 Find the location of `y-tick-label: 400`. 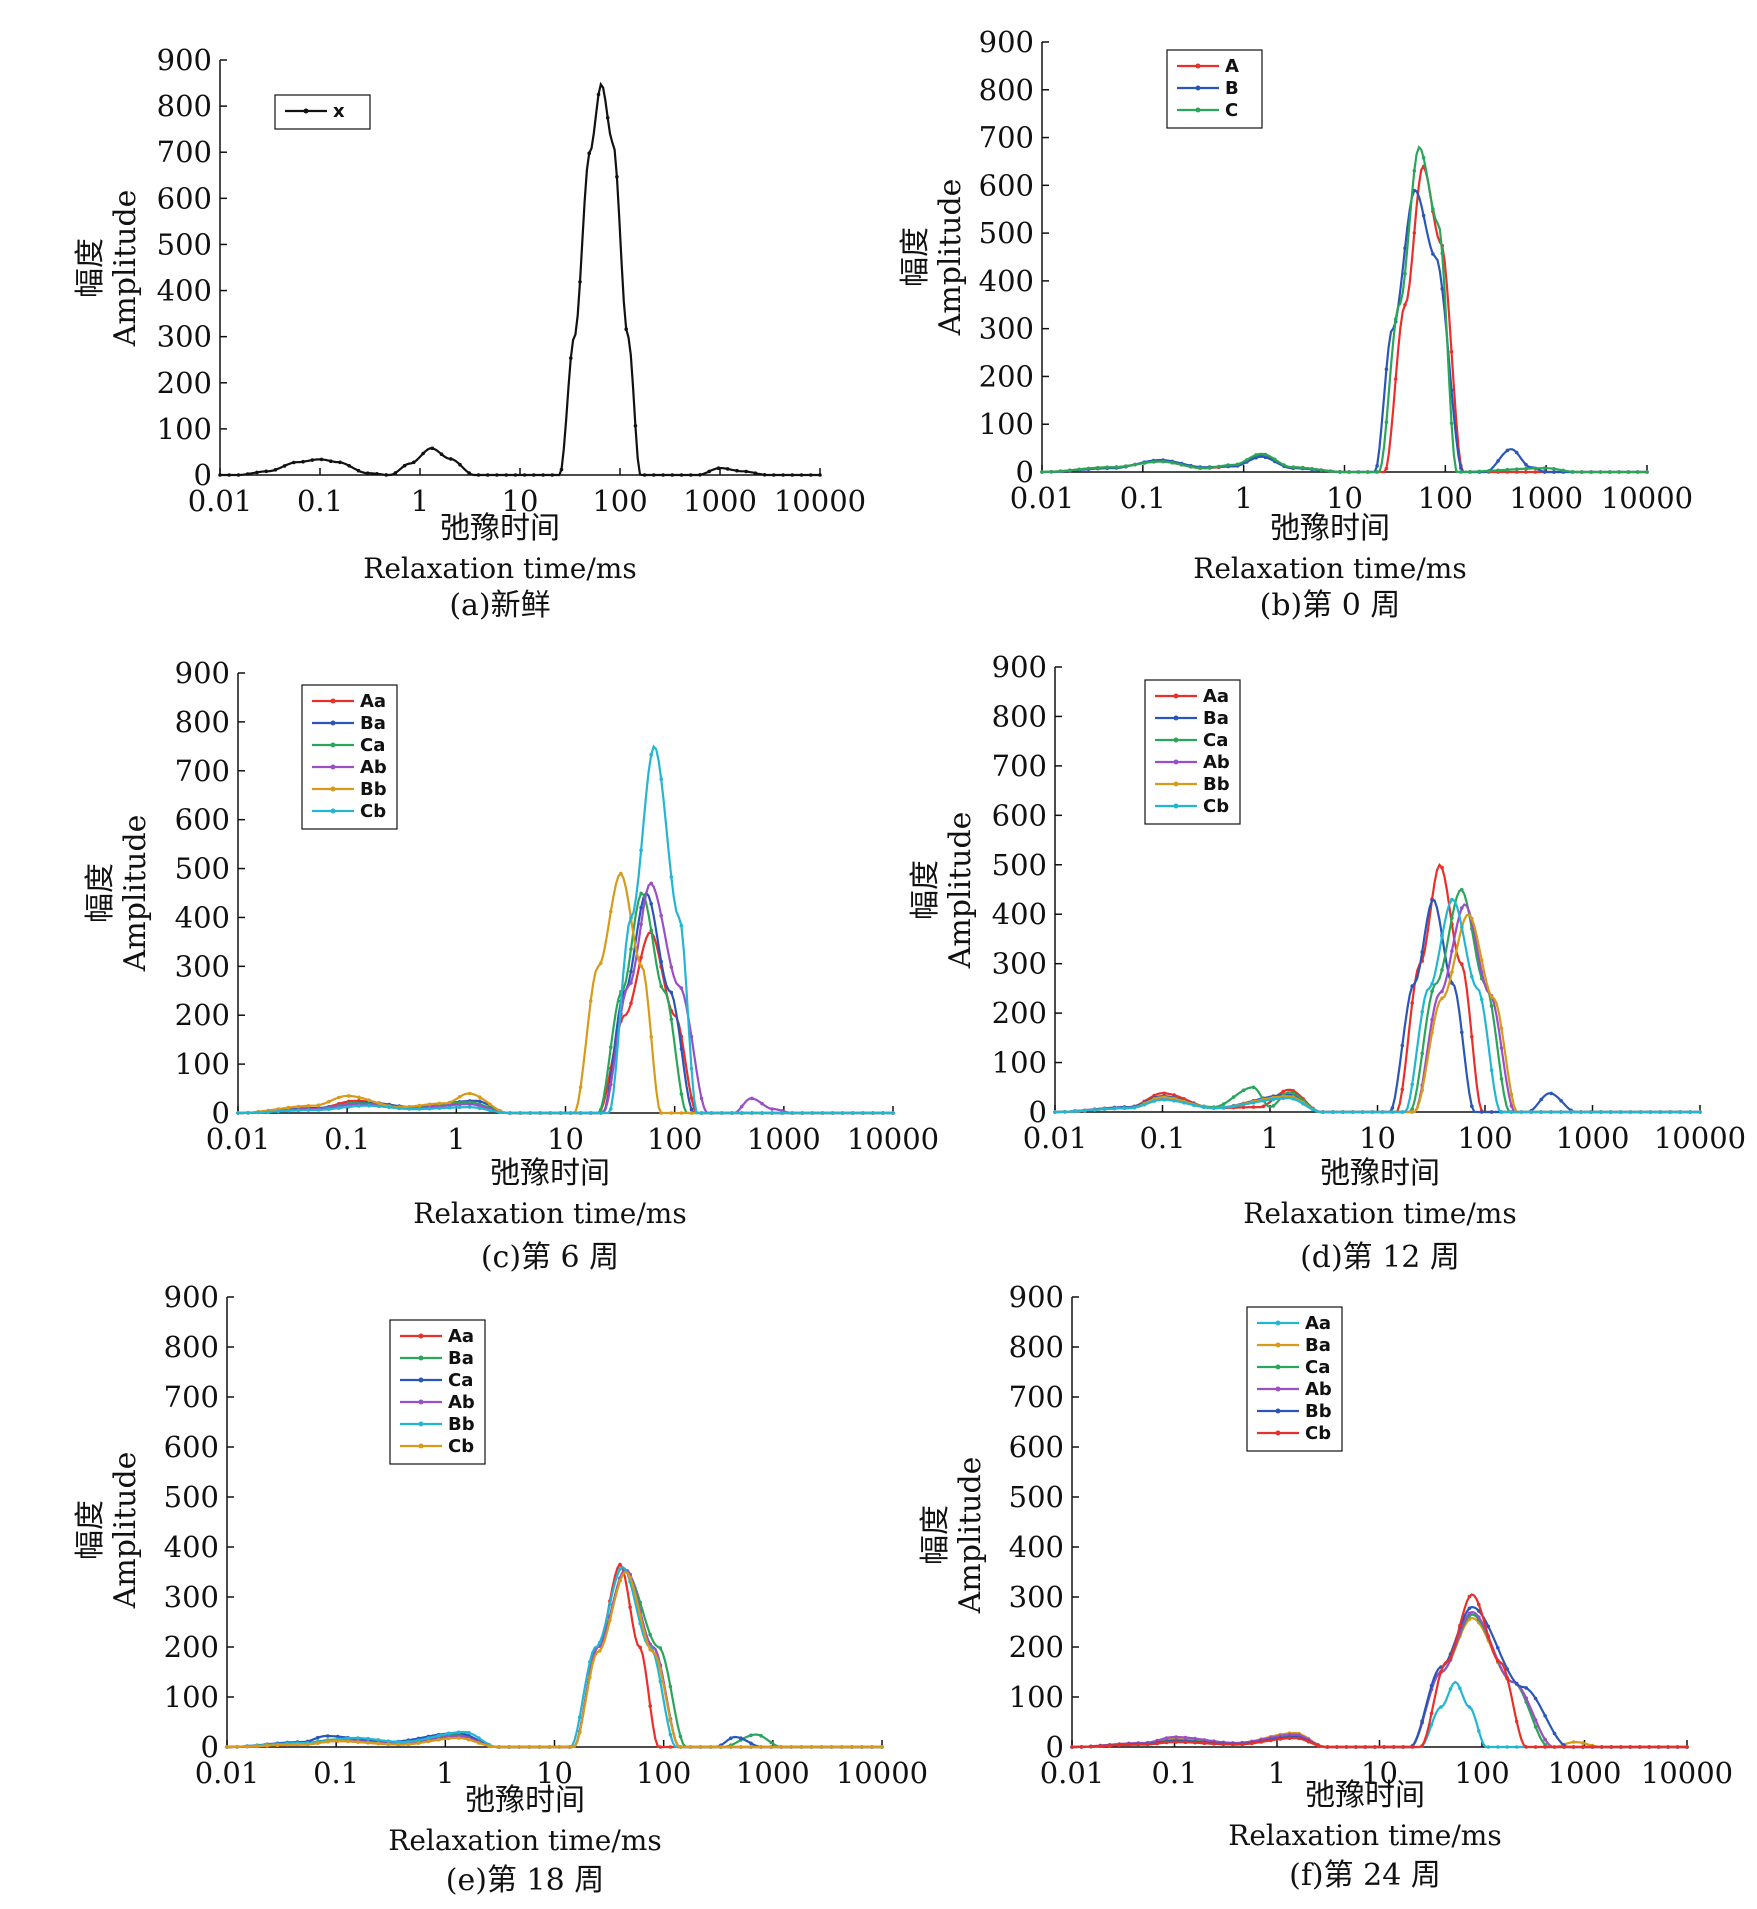

y-tick-label: 400 is located at coordinates (1036, 1547).